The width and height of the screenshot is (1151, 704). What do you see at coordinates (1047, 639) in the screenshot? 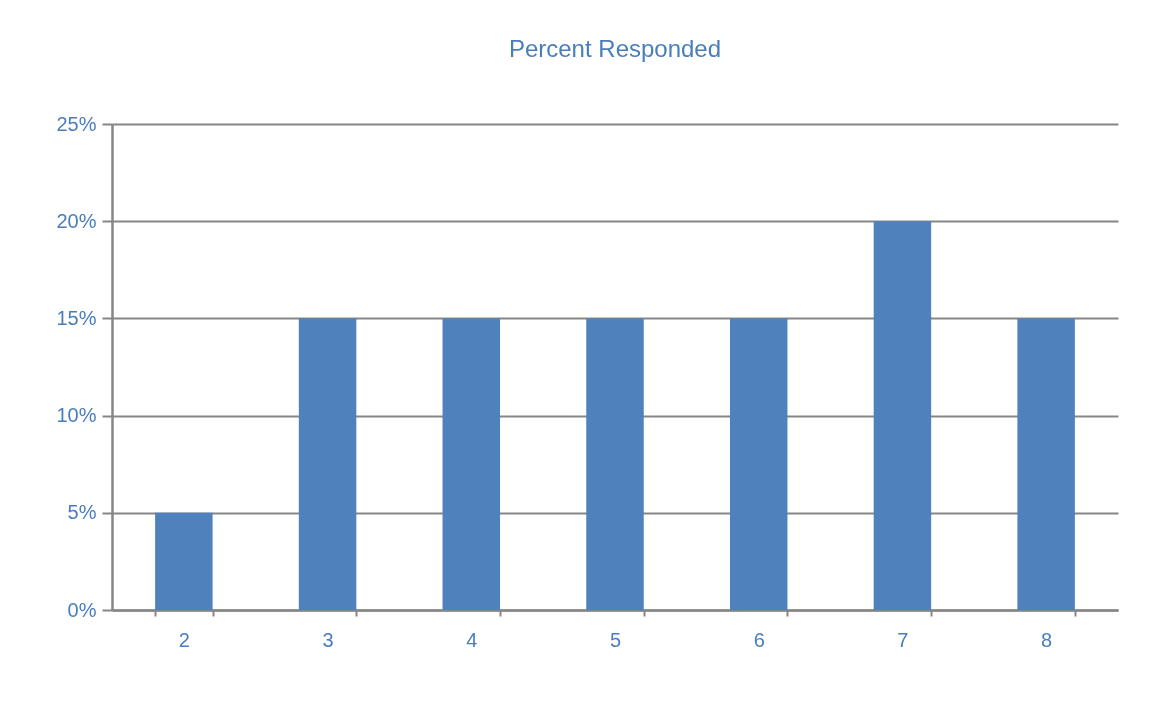
I see `x-tick-label: 8` at bounding box center [1047, 639].